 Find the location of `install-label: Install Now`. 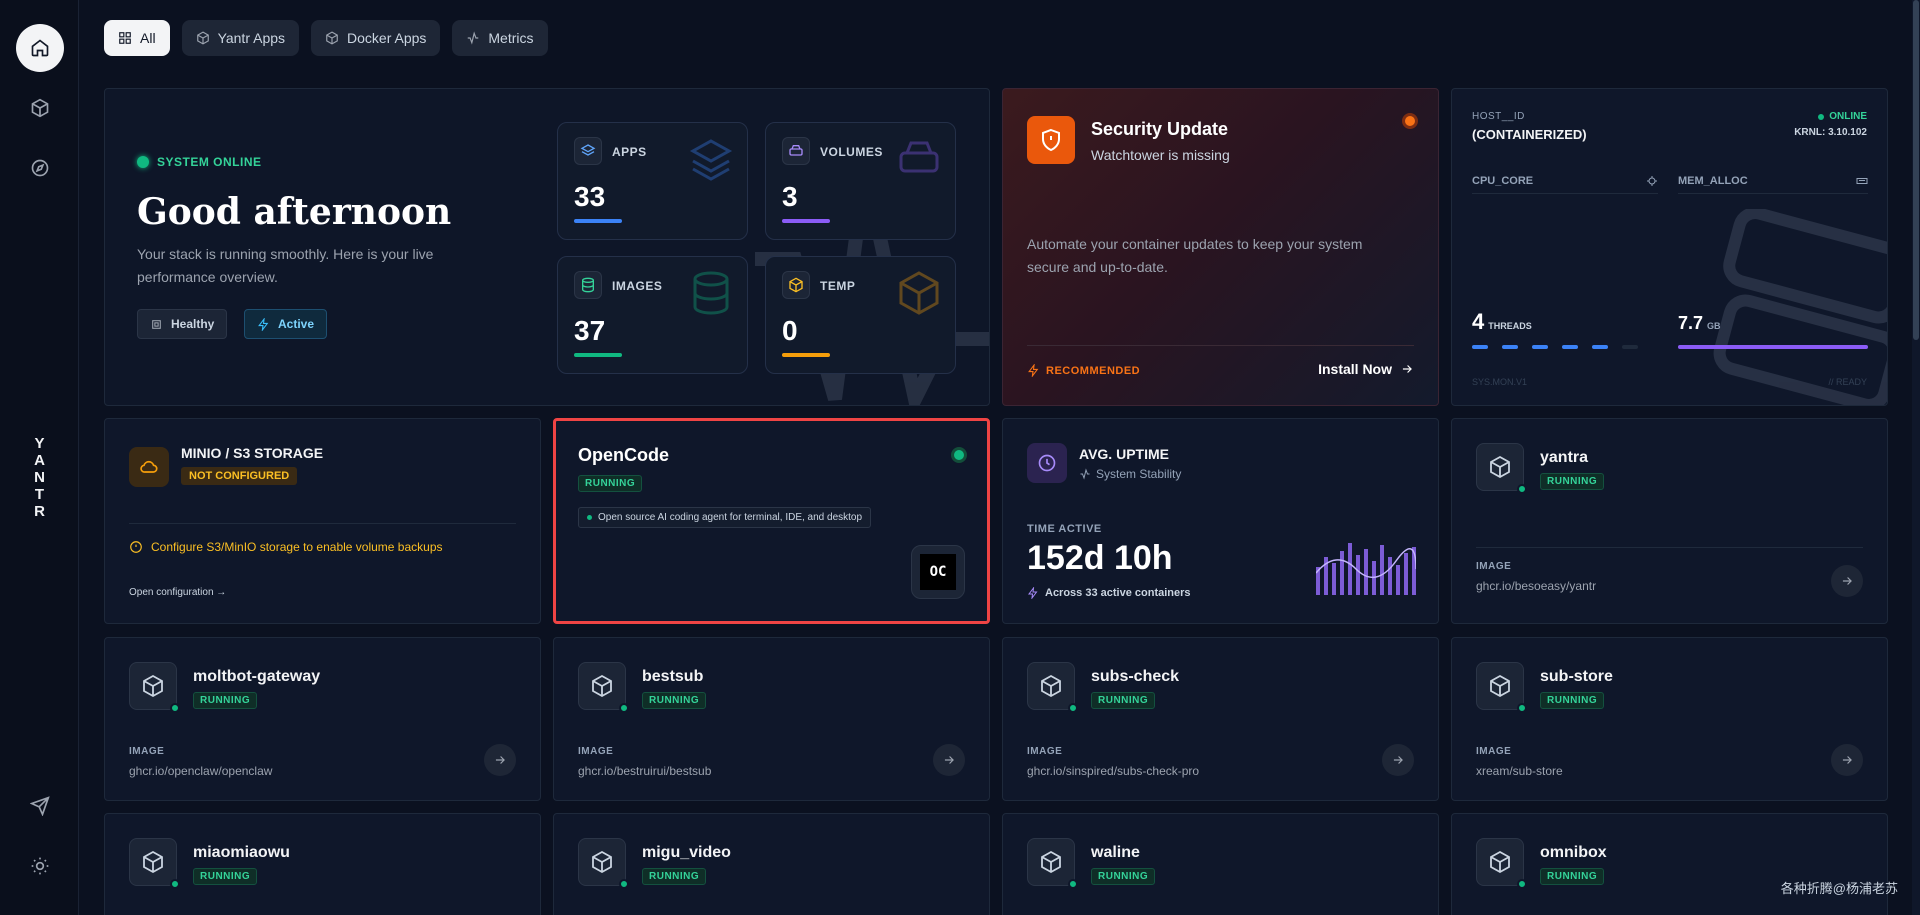

install-label: Install Now is located at coordinates (1355, 369).